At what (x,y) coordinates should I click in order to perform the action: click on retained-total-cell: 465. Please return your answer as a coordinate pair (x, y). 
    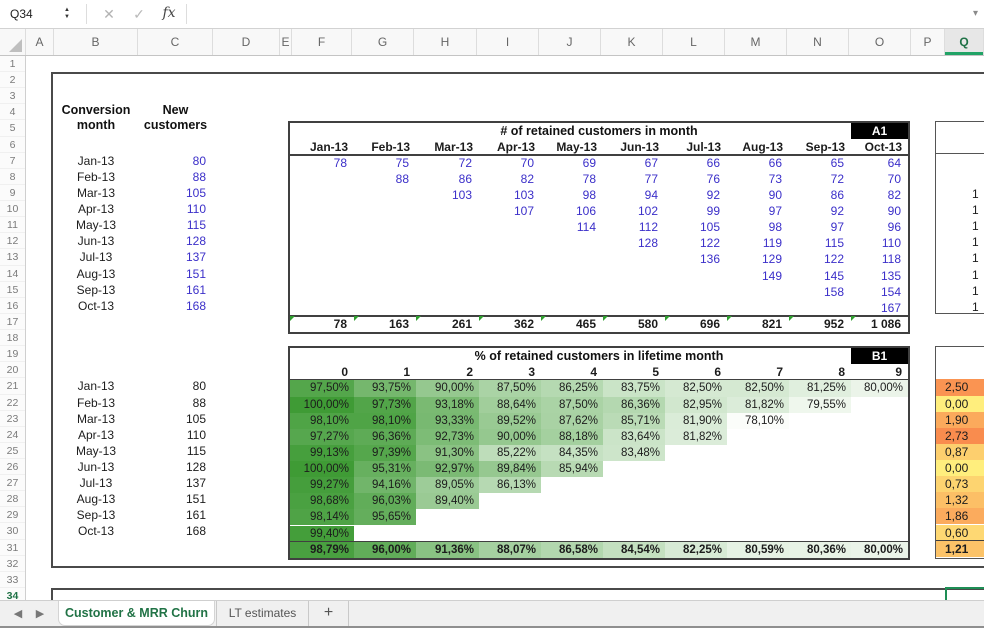
    Looking at the image, I should click on (572, 323).